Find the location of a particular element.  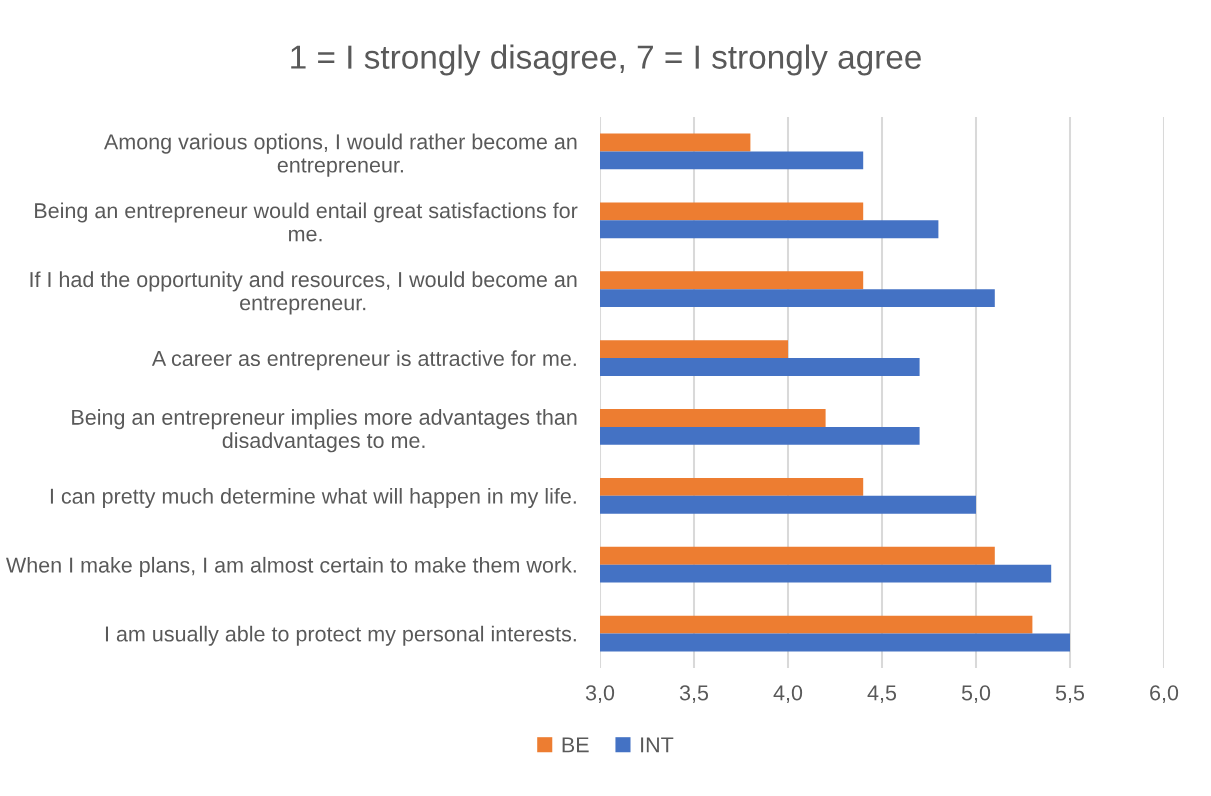

x-tick-label: 3,5 is located at coordinates (694, 694).